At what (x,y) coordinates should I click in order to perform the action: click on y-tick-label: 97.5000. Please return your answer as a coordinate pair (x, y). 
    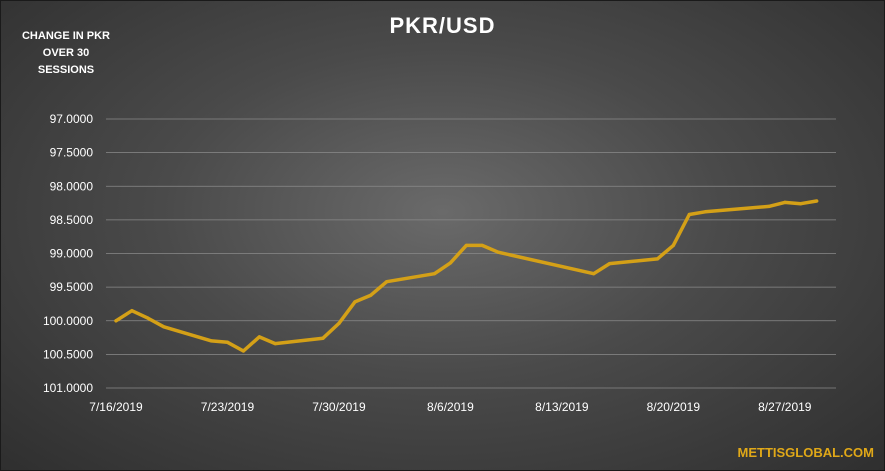
    Looking at the image, I should click on (72, 153).